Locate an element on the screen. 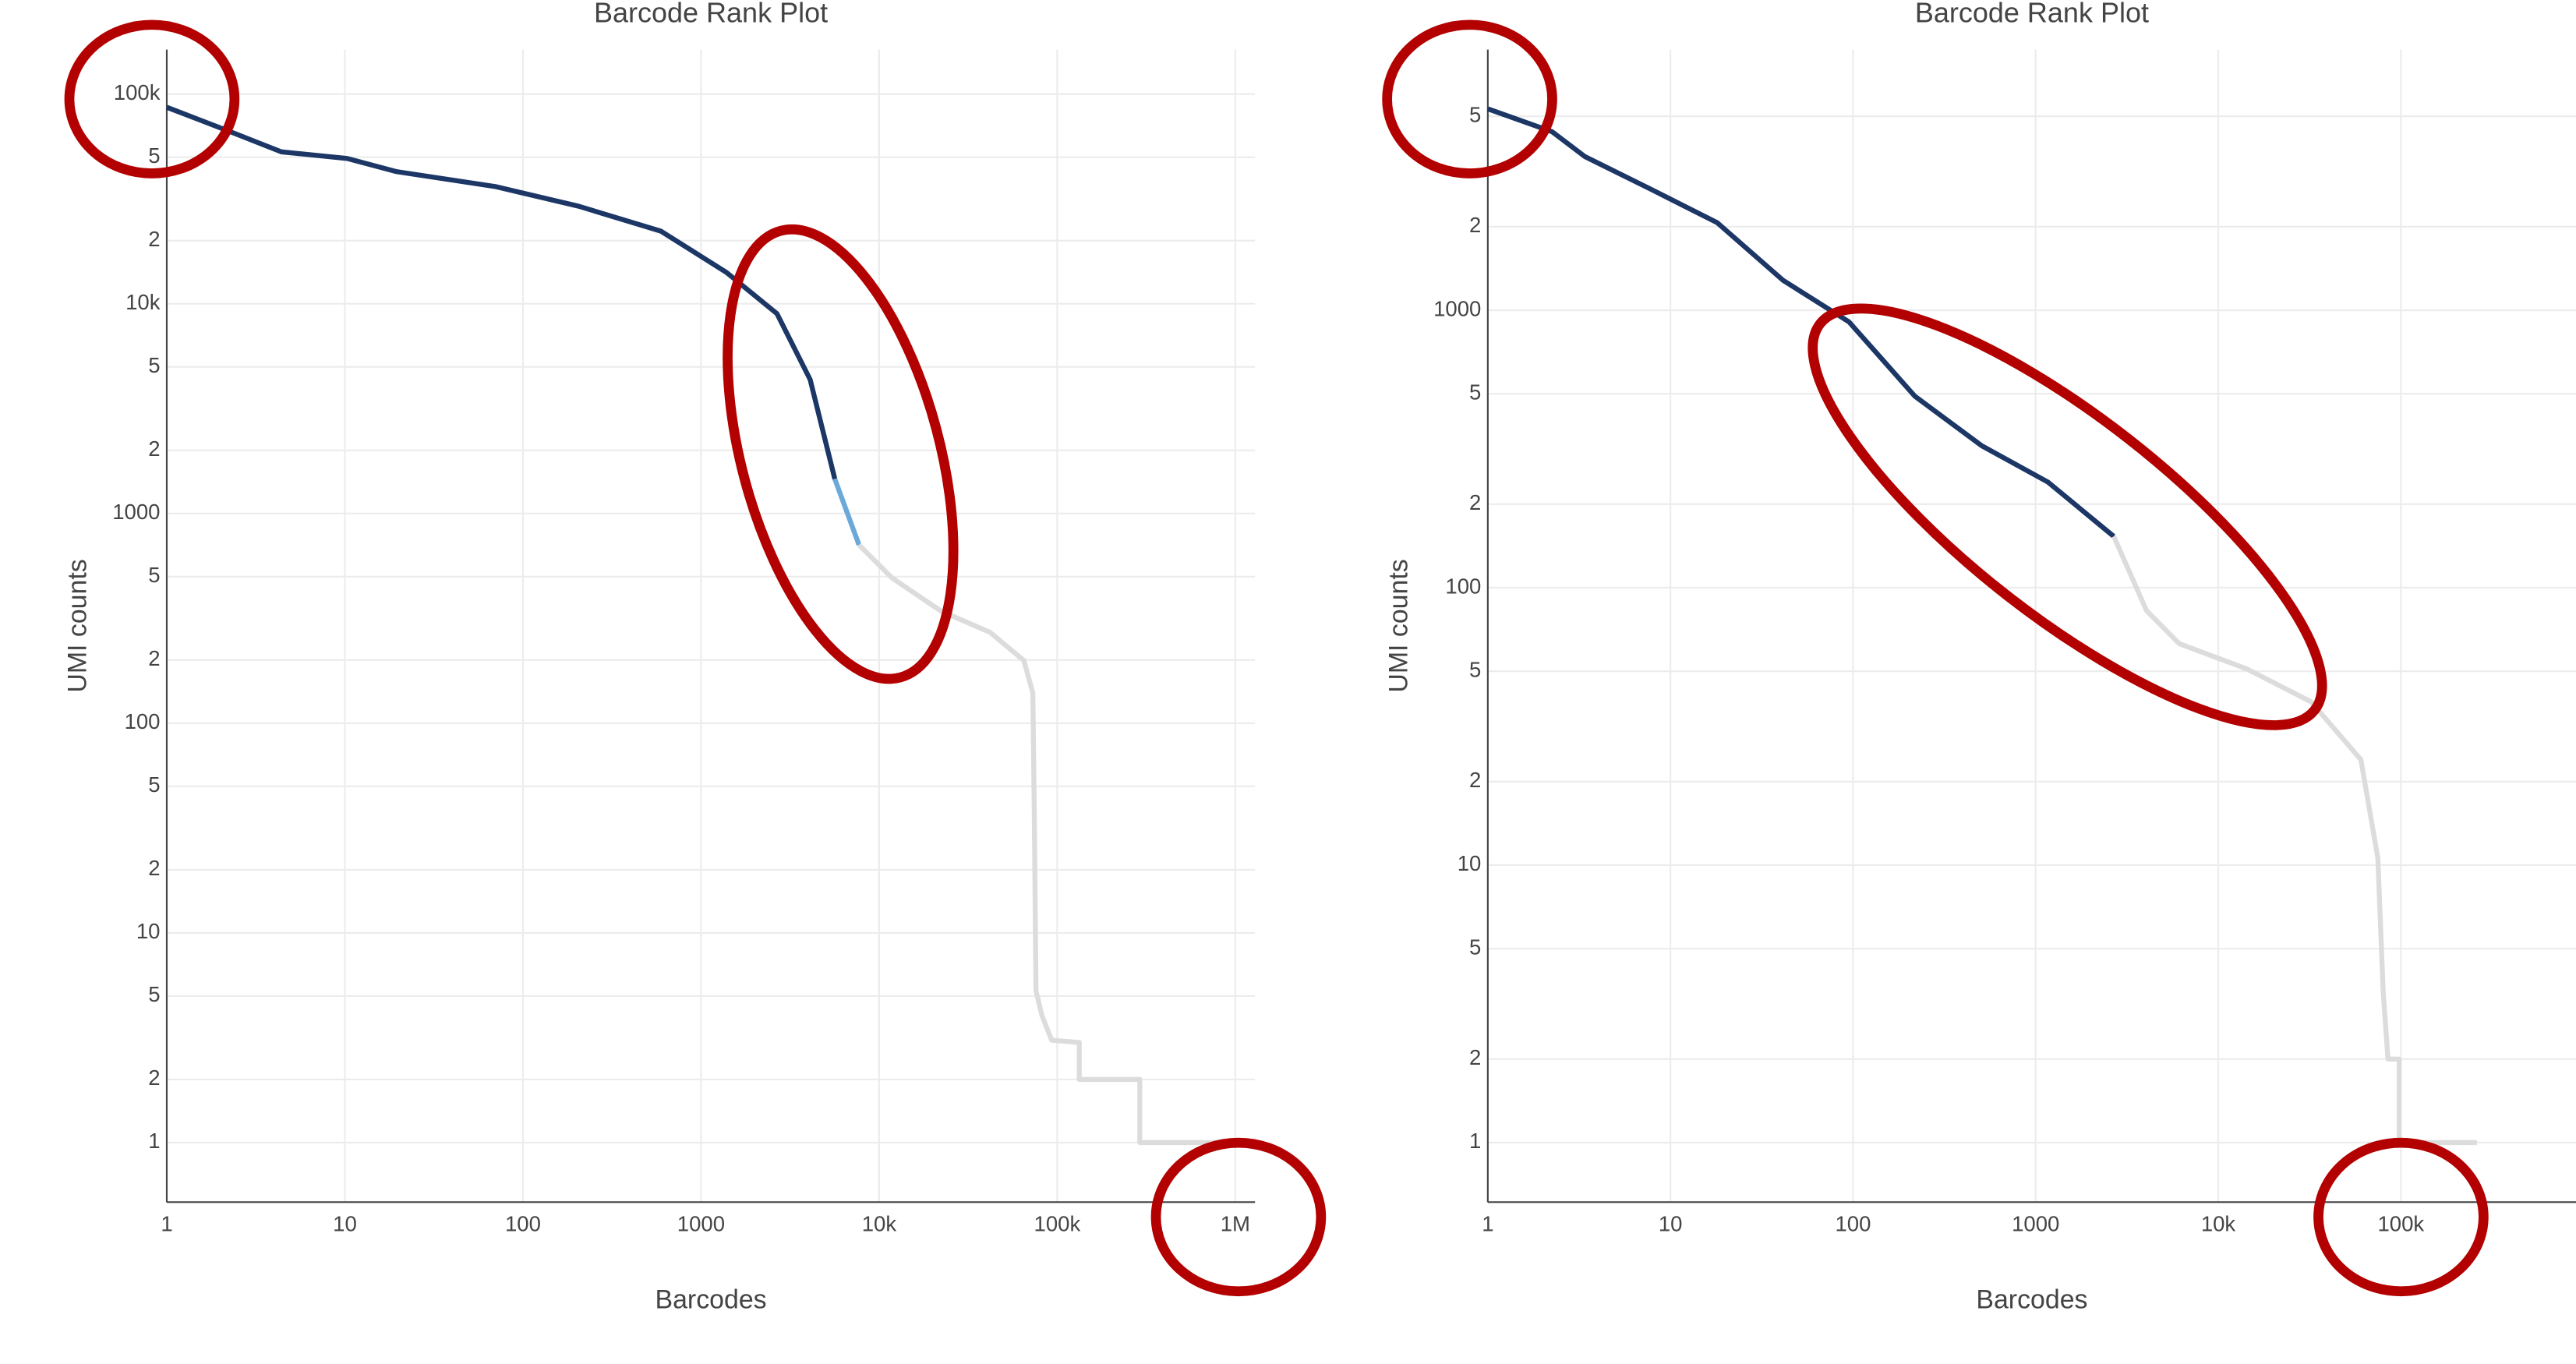  x-tick-label: 1M is located at coordinates (1235, 1223).